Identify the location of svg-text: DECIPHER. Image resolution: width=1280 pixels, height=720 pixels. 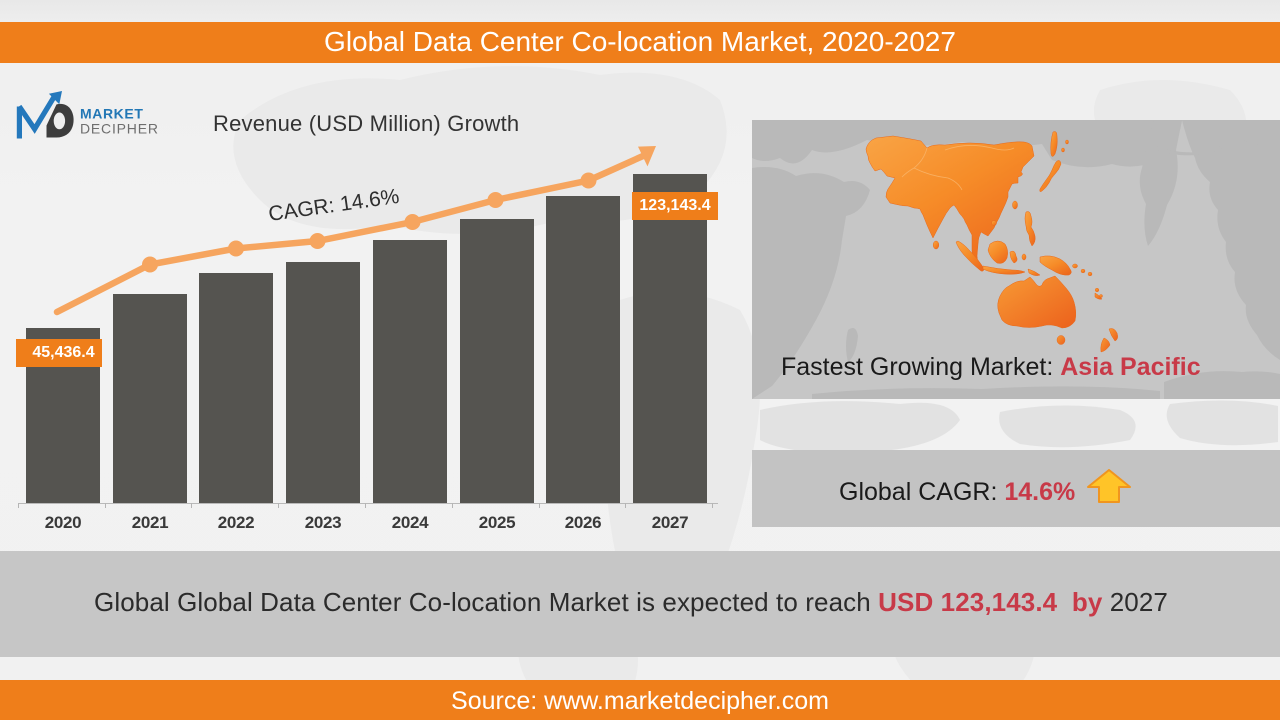
(119, 129).